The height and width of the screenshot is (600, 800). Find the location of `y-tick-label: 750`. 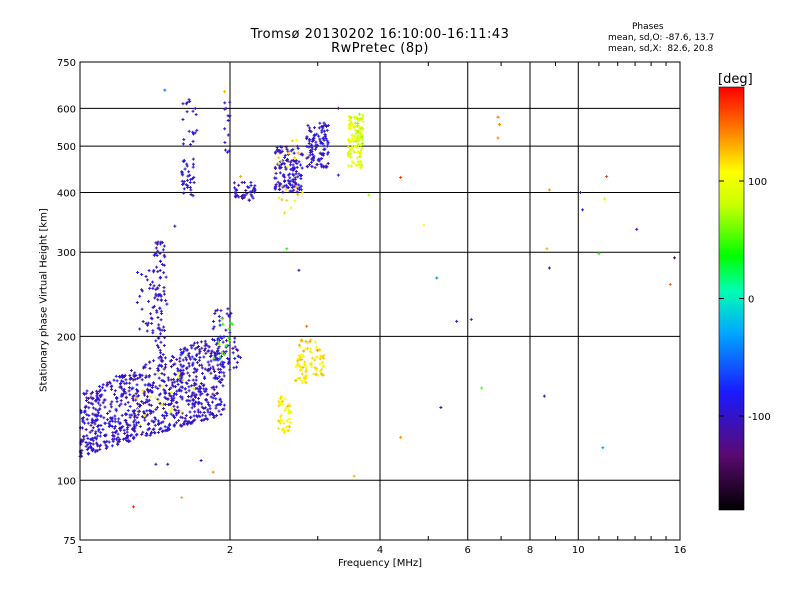

y-tick-label: 750 is located at coordinates (66, 63).